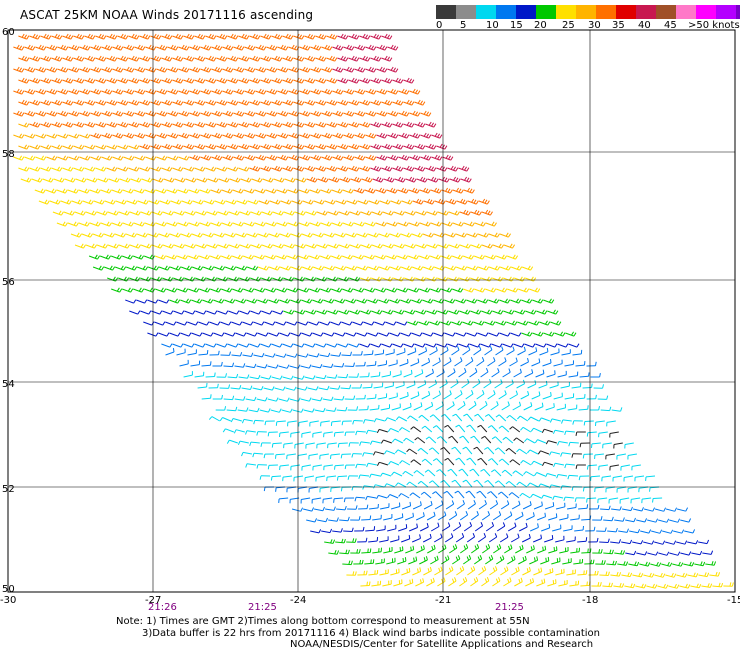 Image resolution: width=740 pixels, height=650 pixels. What do you see at coordinates (8, 32) in the screenshot?
I see `latitude-label: 60` at bounding box center [8, 32].